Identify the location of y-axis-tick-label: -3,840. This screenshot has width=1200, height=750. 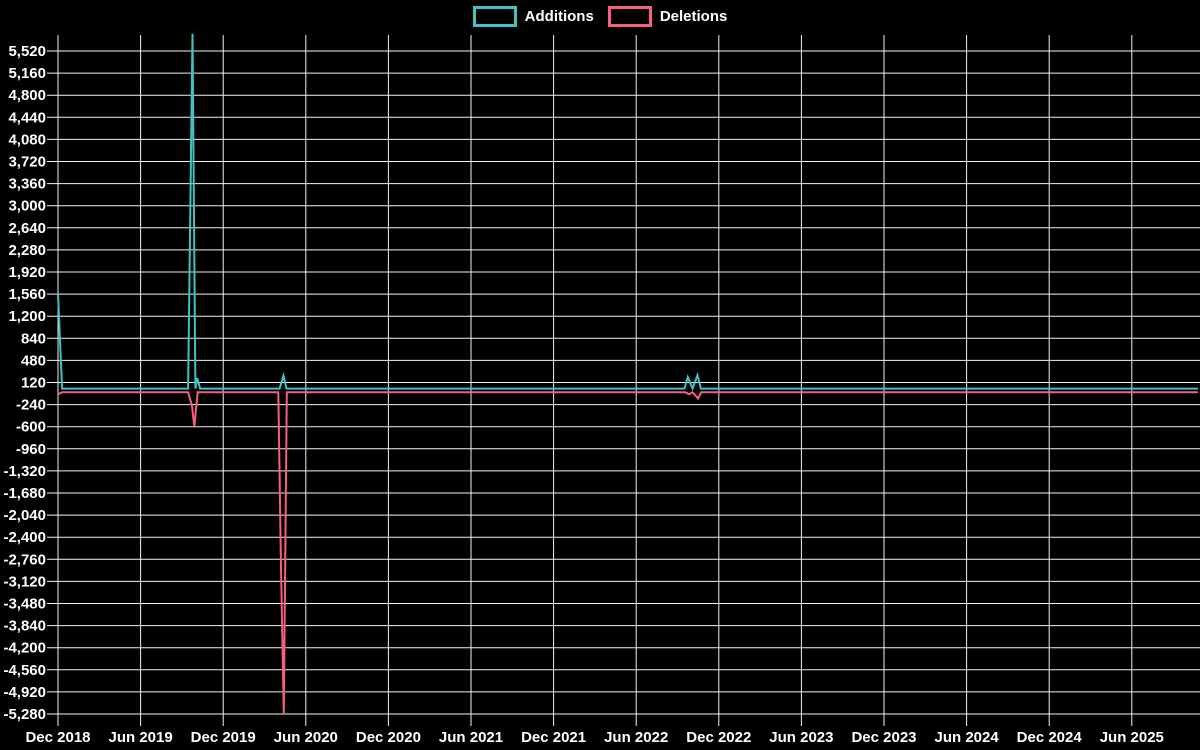
(24, 626).